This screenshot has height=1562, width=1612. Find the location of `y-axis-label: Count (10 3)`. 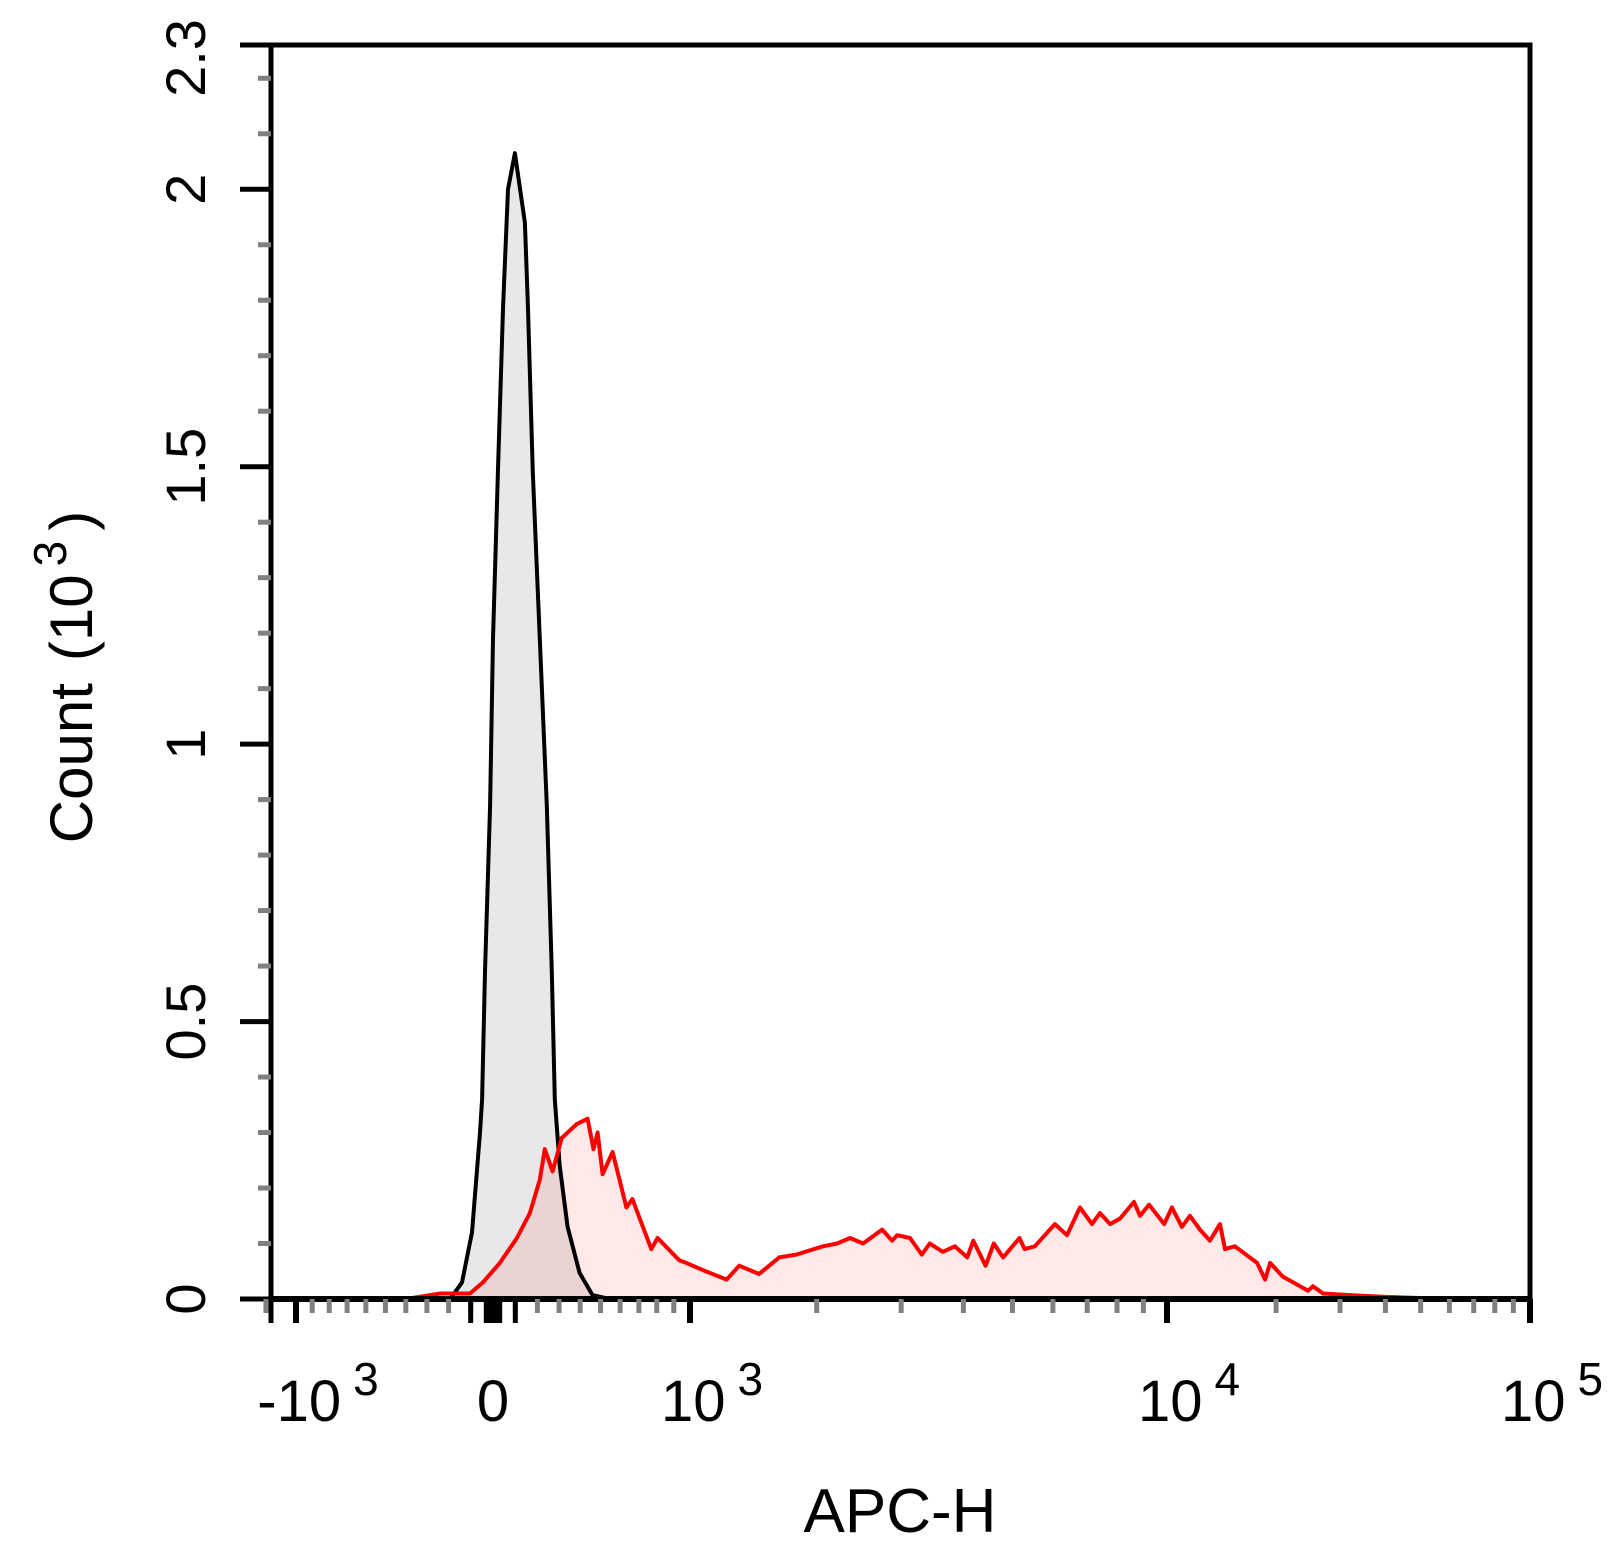

y-axis-label: Count (10 3) is located at coordinates (64, 677).